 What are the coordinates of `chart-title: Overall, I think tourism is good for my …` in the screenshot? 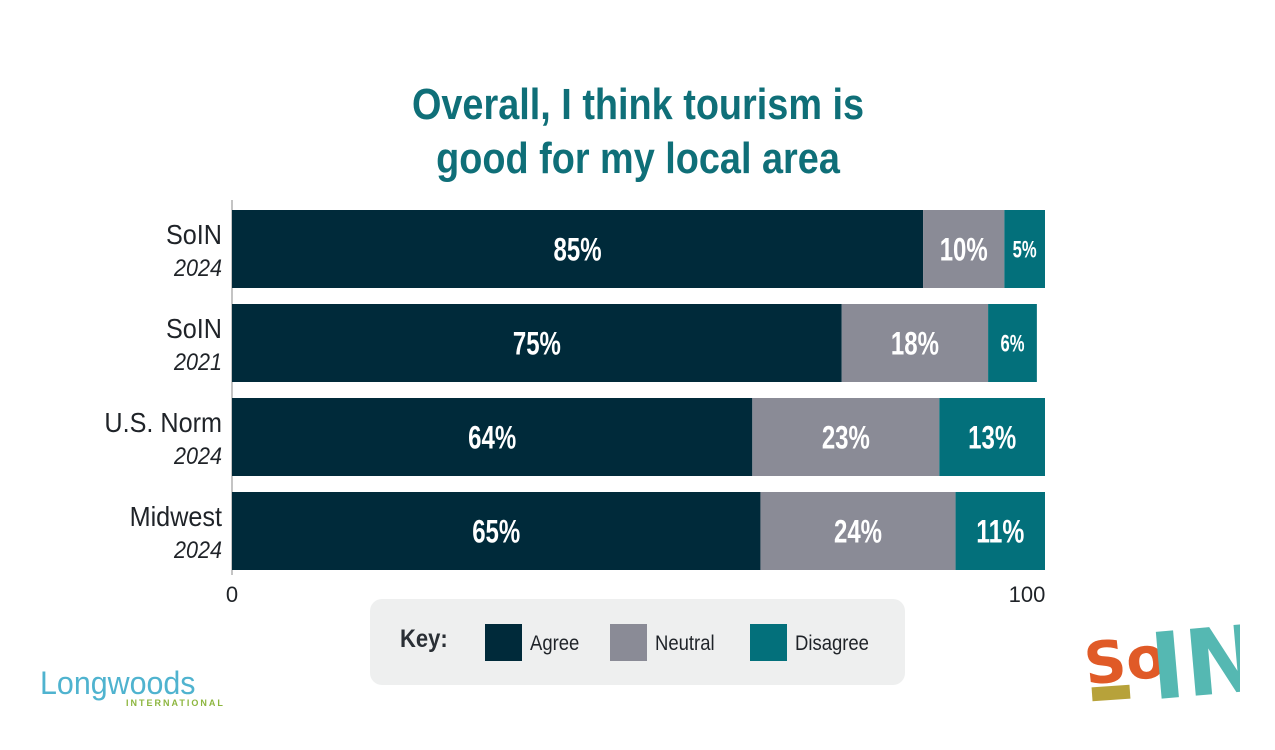 It's located at (637, 132).